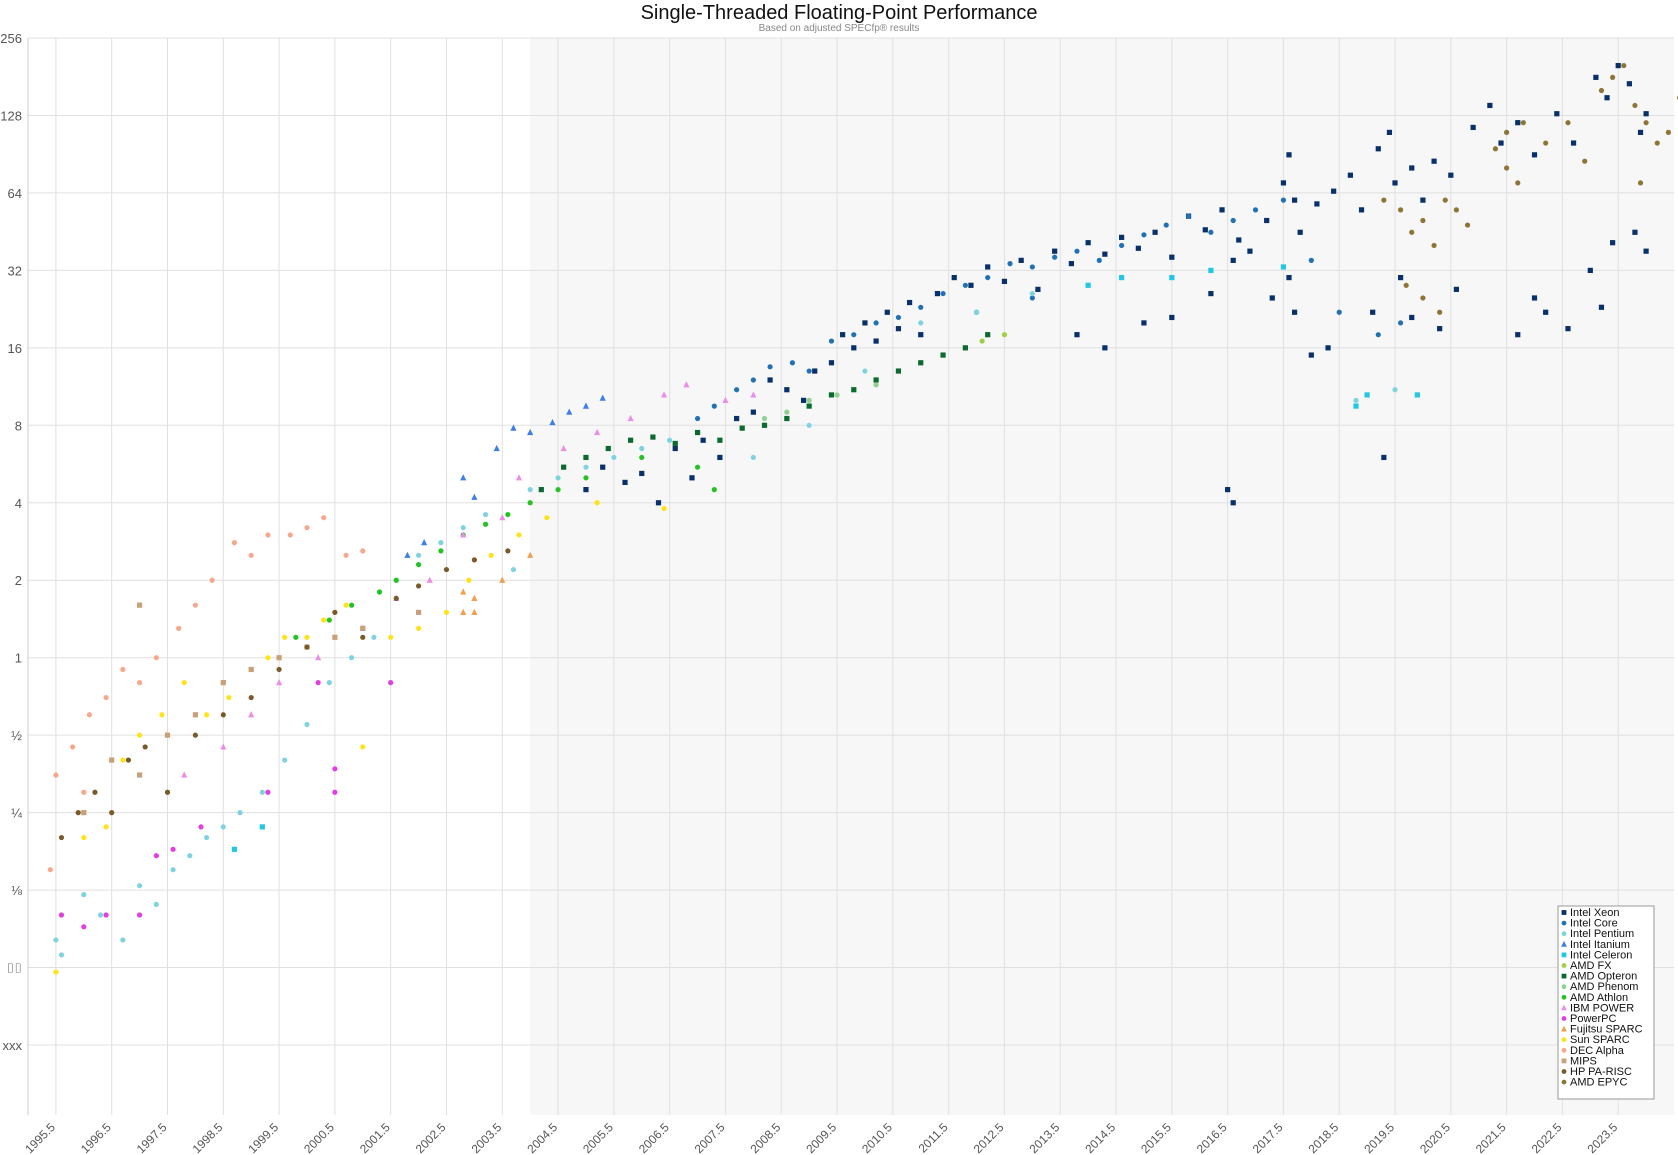 The image size is (1678, 1155). I want to click on series-amd-epyc, so click(1529, 188).